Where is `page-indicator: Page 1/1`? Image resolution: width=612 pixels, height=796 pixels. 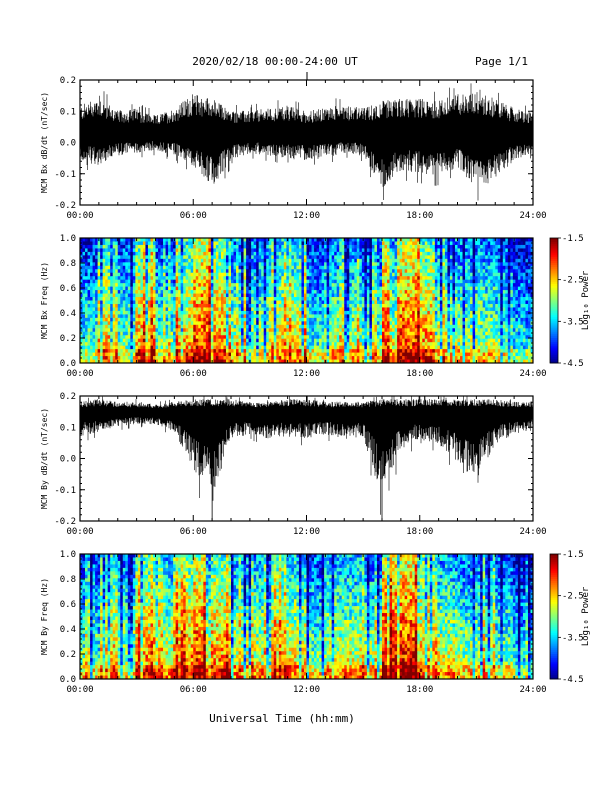
page-indicator: Page 1/1 is located at coordinates (501, 61).